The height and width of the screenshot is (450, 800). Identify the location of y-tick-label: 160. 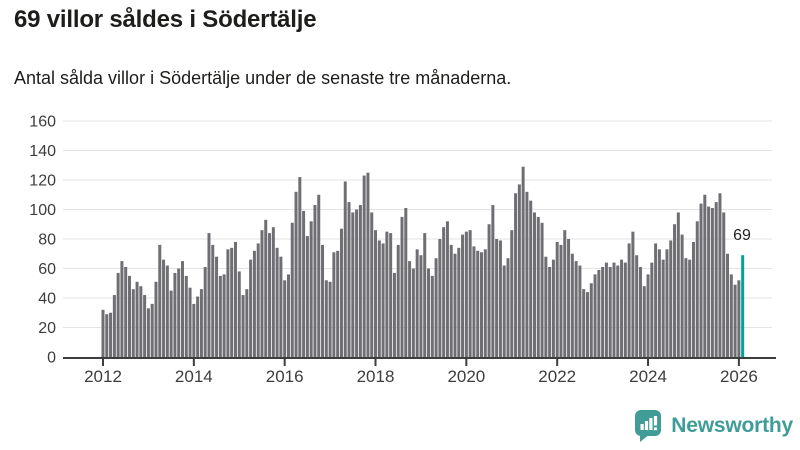
(42, 122).